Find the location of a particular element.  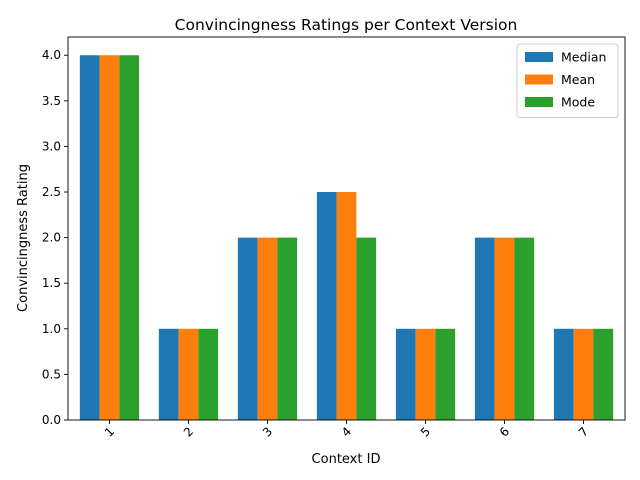

legend: Median Mean Mode is located at coordinates (567, 80).